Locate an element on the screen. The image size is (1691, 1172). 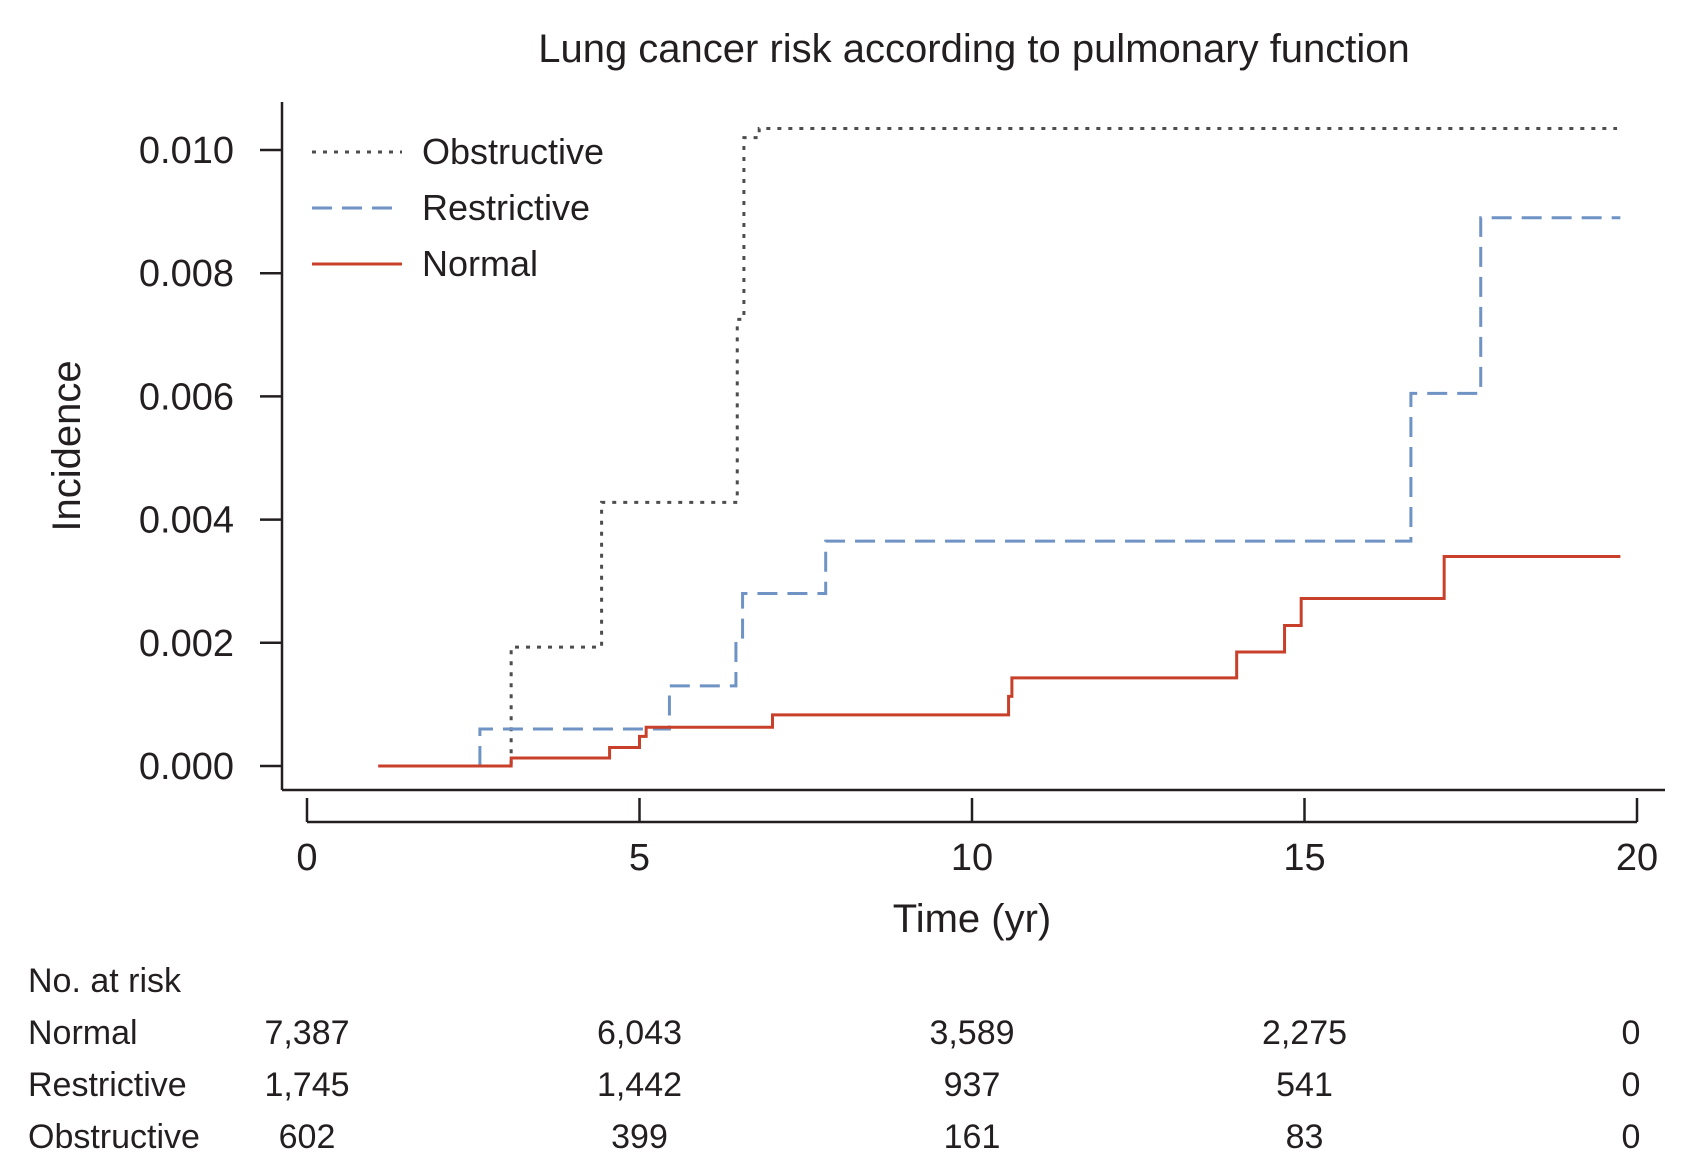
risk-cell: 1,745 is located at coordinates (306, 1085).